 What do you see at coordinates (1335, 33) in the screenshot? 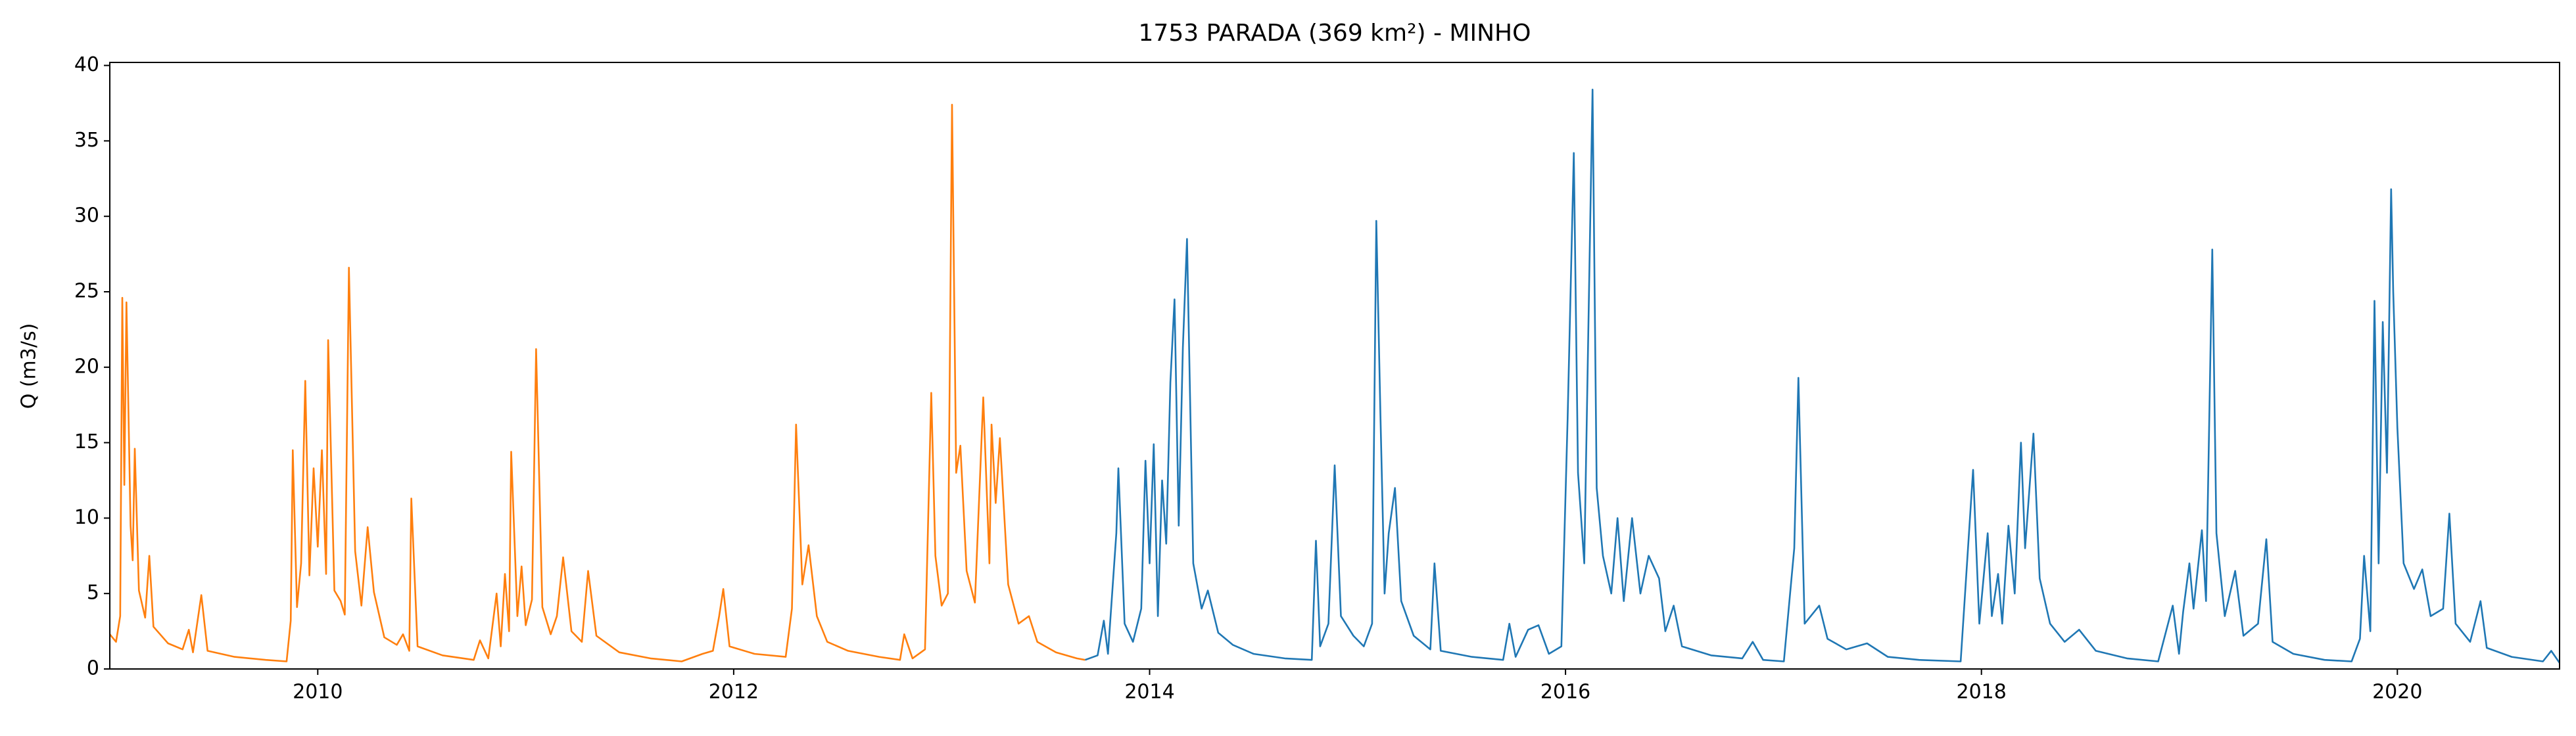
I see `chart-title: 1753 PARADA (369 km²) - MINHO` at bounding box center [1335, 33].